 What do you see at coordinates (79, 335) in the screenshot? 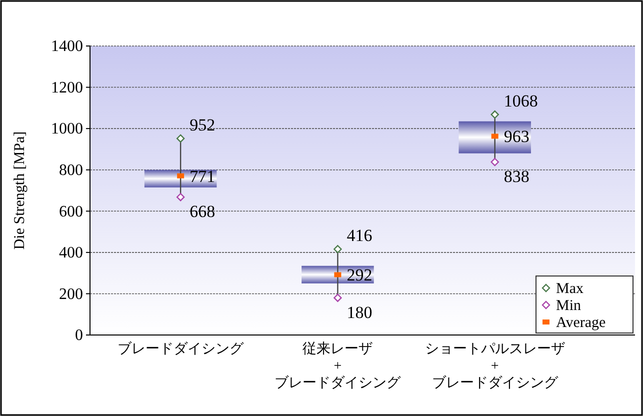
I see `y-tick-label: 0` at bounding box center [79, 335].